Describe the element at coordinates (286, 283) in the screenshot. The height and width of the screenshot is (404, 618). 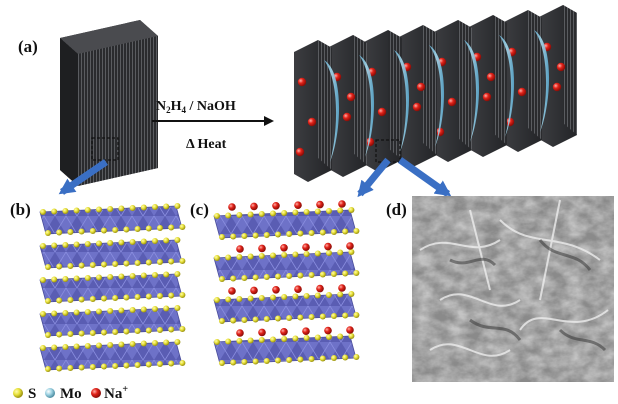
I see `crystal-structure-intercalated` at that location.